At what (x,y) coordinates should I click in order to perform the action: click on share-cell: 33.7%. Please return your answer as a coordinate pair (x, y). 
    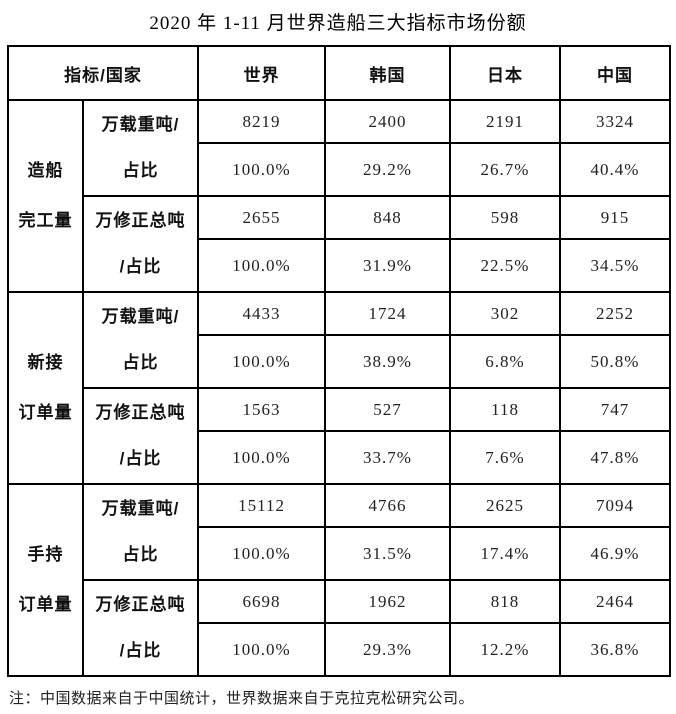
    Looking at the image, I should click on (388, 457).